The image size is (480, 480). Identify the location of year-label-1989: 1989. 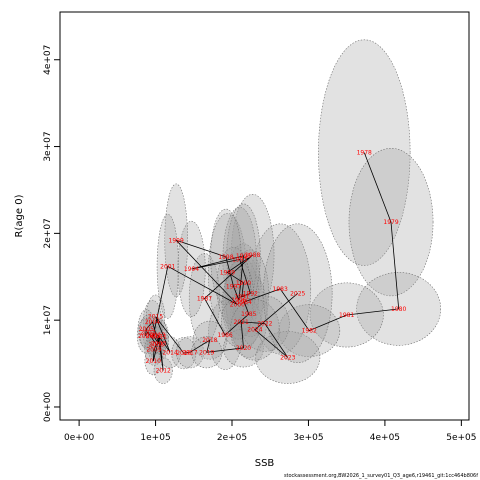
(227, 272).